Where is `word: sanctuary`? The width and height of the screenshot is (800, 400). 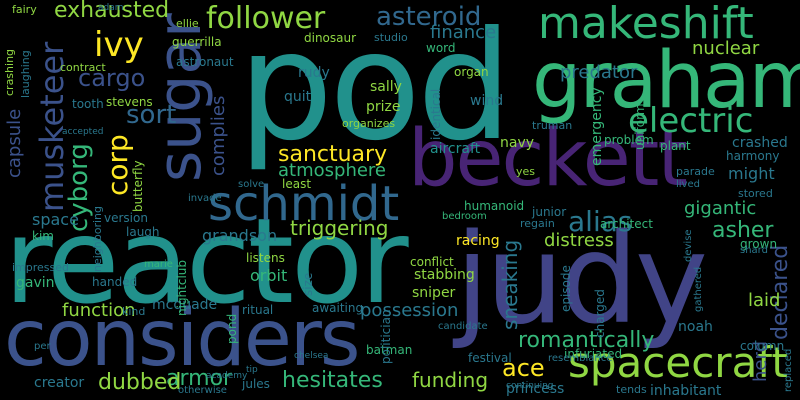 word: sanctuary is located at coordinates (333, 154).